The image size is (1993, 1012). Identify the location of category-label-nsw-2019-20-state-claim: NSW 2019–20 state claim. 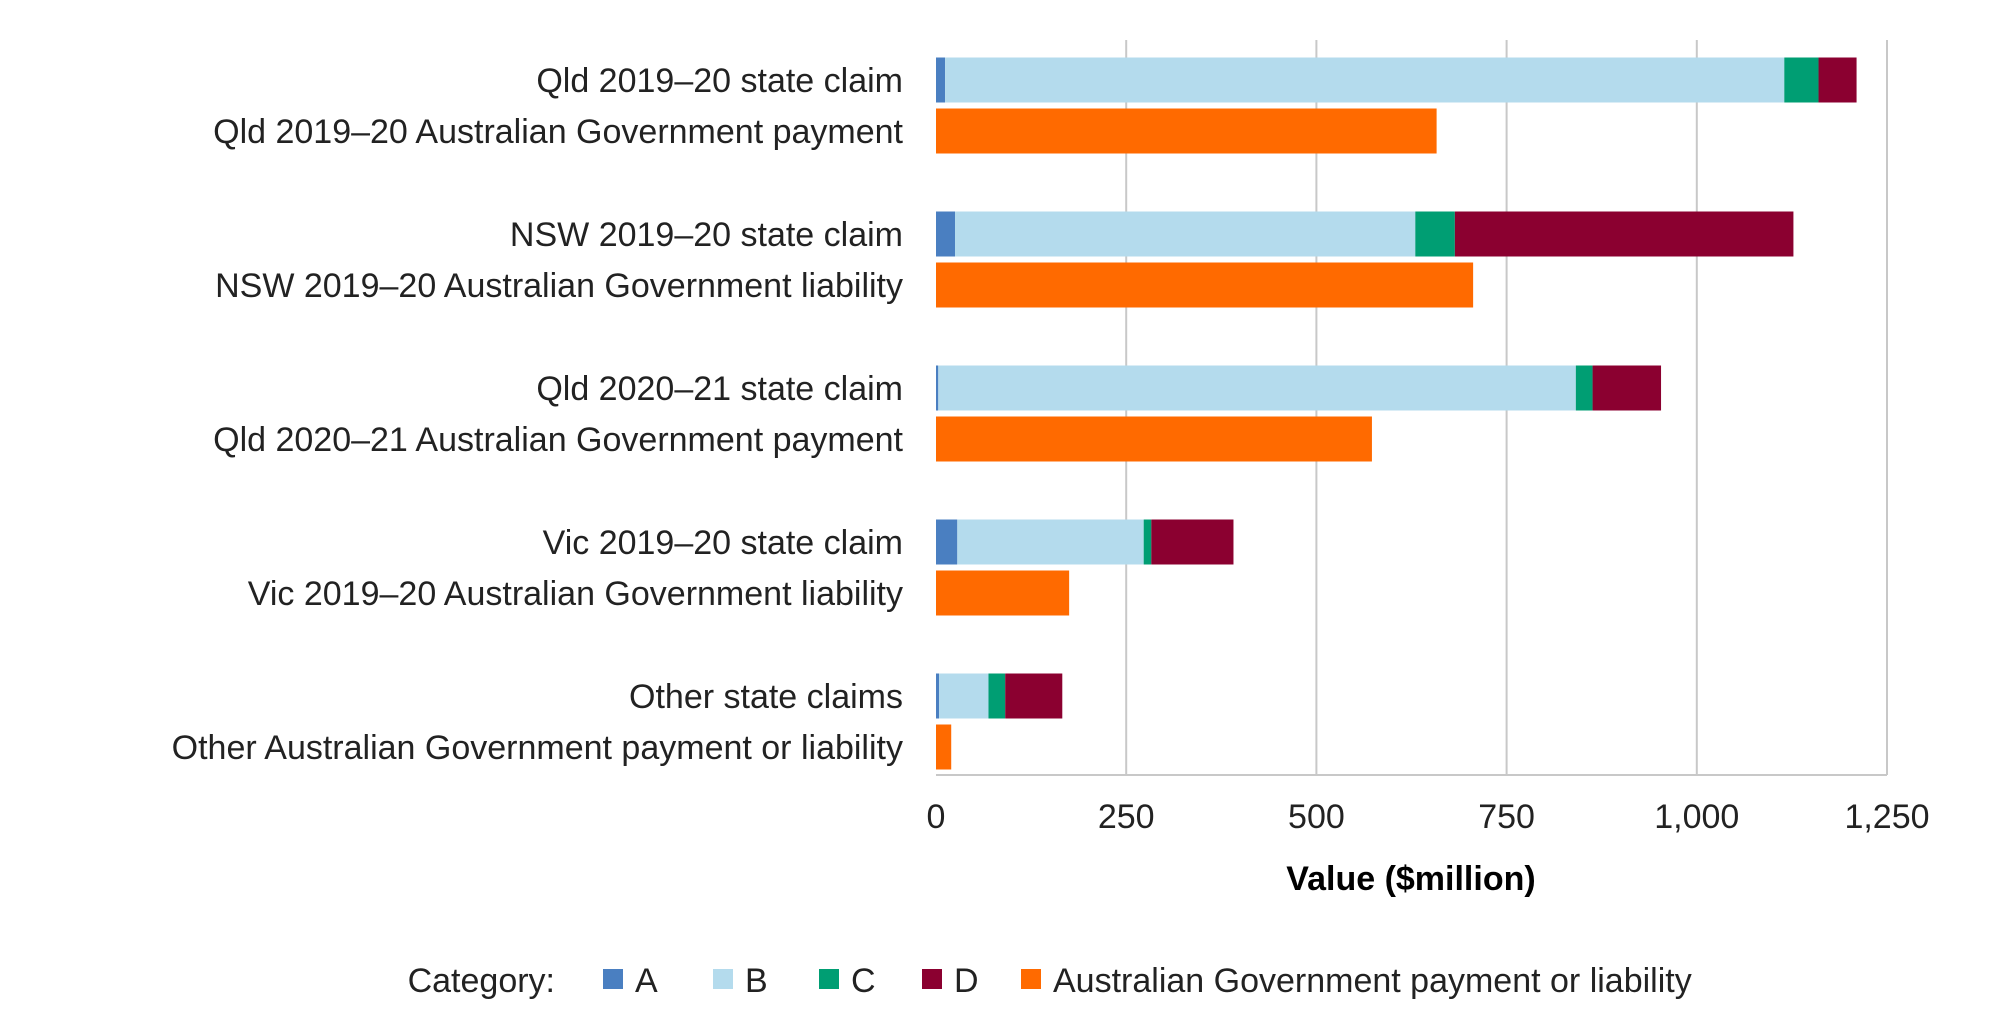
(706, 235).